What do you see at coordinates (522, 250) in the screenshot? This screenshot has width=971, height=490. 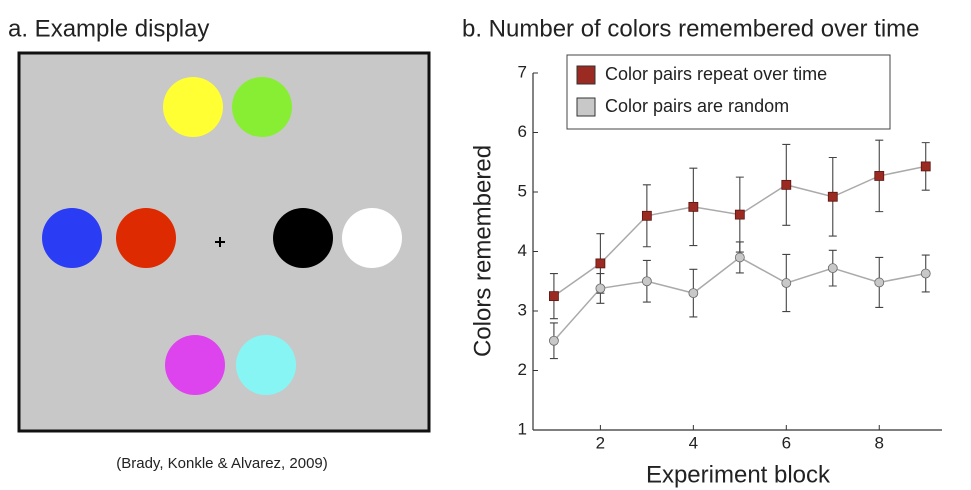 I see `y-tick-label: 4` at bounding box center [522, 250].